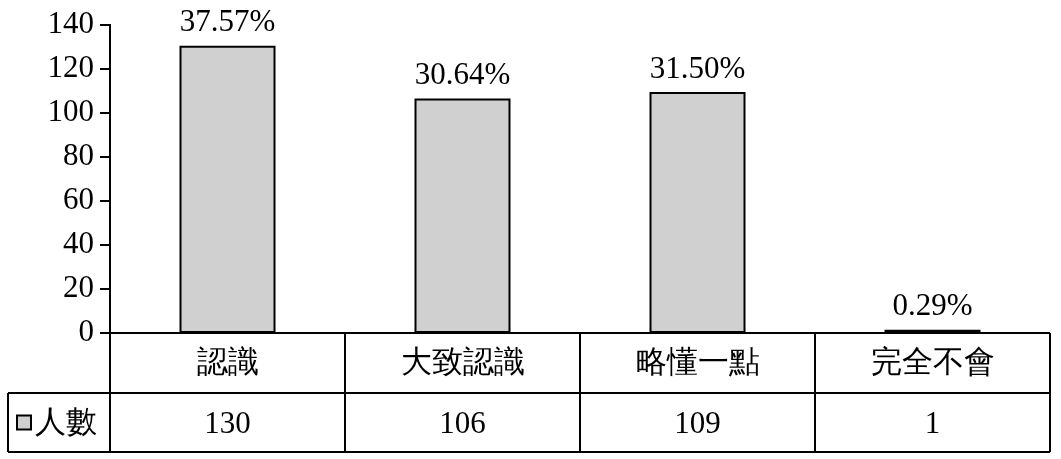 Image resolution: width=1061 pixels, height=459 pixels. I want to click on y-tick-label: 20, so click(78, 287).